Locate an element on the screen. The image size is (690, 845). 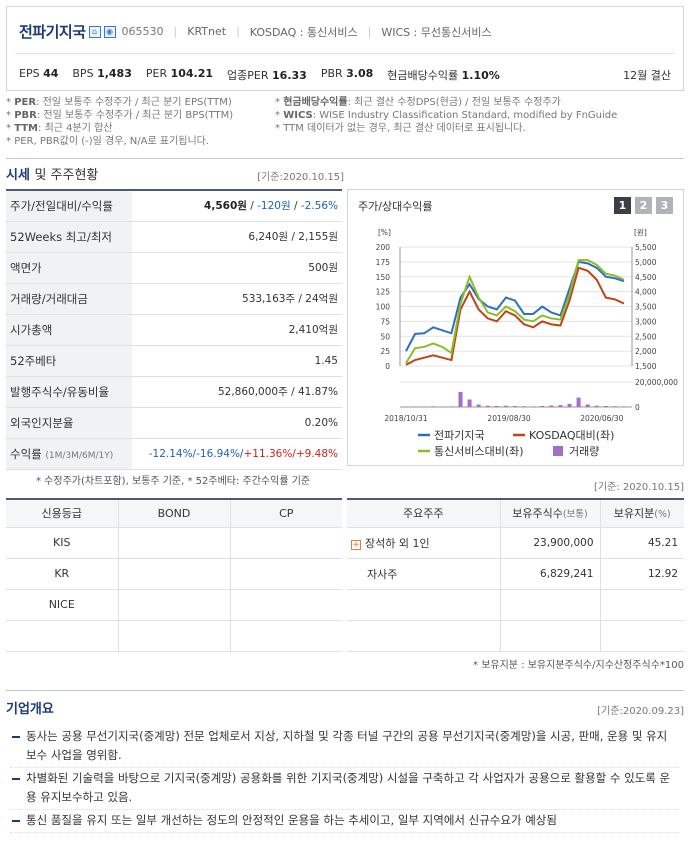
row-value: 6,240원 / 2,155원 is located at coordinates (237, 237).